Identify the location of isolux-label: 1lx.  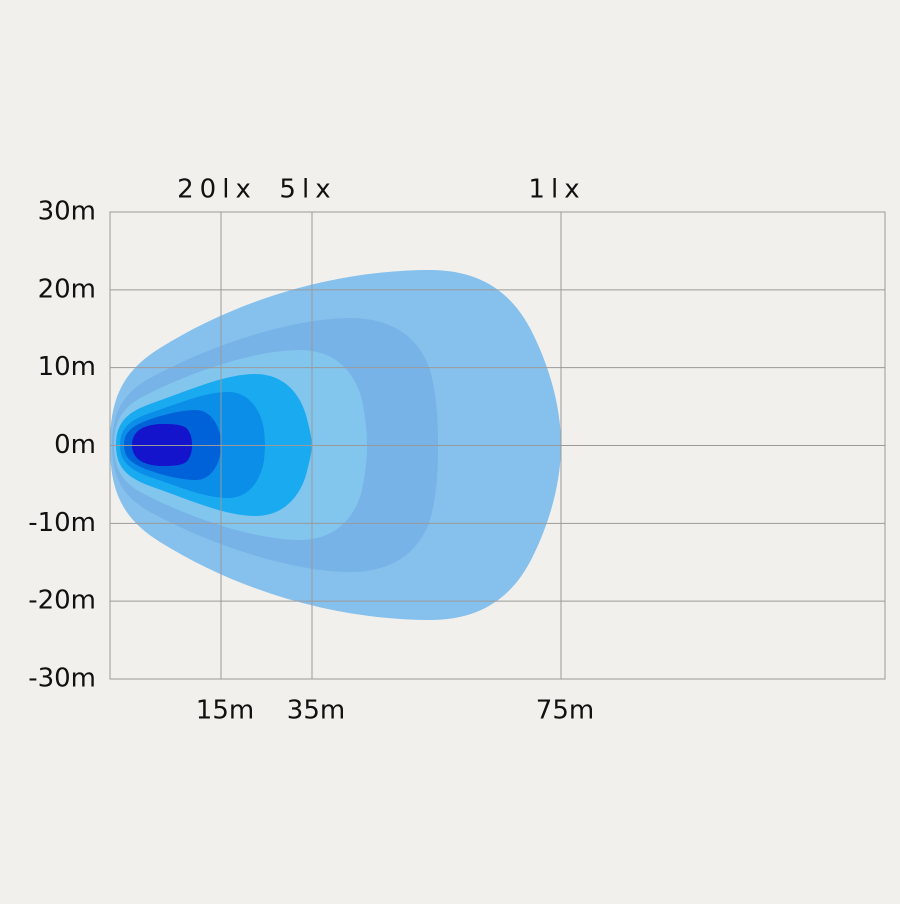
(556, 190).